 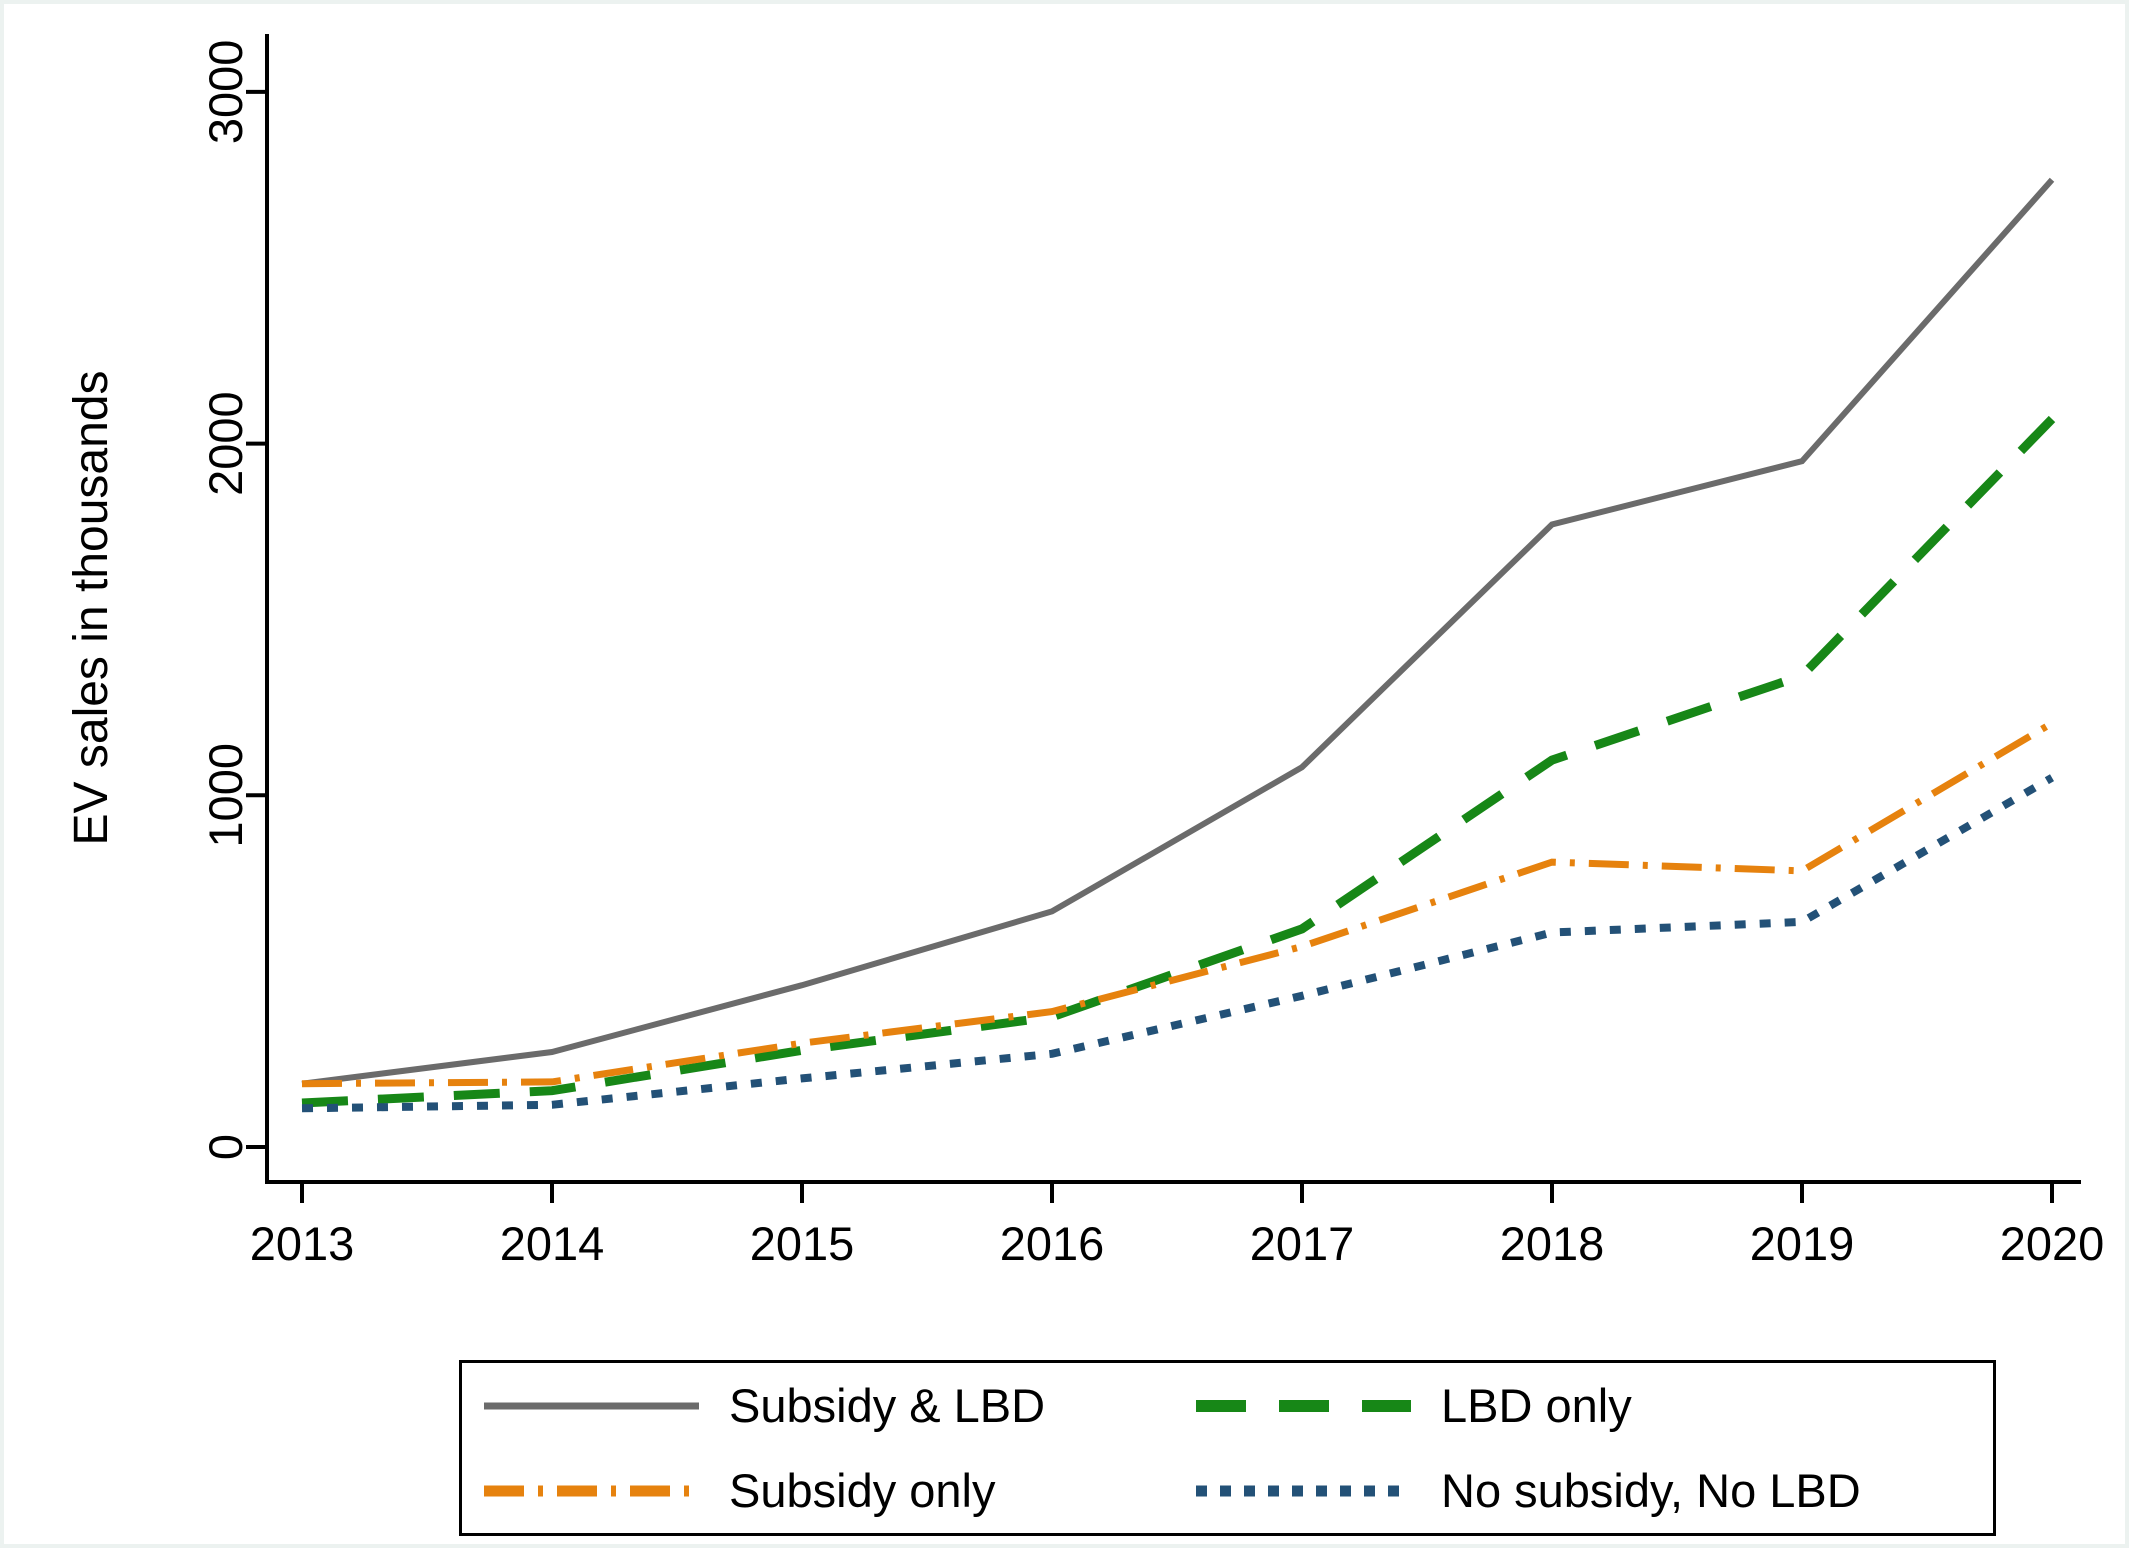 I want to click on legend-item-no-subsidy-no-lbd: No subsidy, No LBD, so click(x=1594, y=1490).